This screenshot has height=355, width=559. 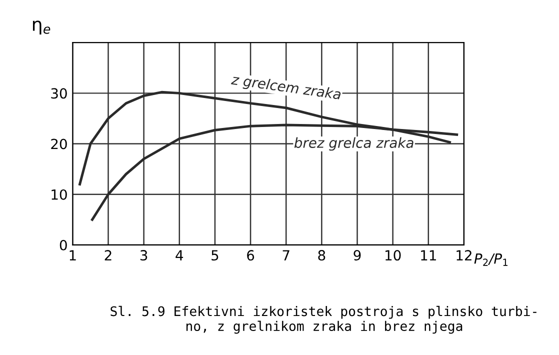 I want to click on y-tick-label: 20, so click(x=59, y=144).